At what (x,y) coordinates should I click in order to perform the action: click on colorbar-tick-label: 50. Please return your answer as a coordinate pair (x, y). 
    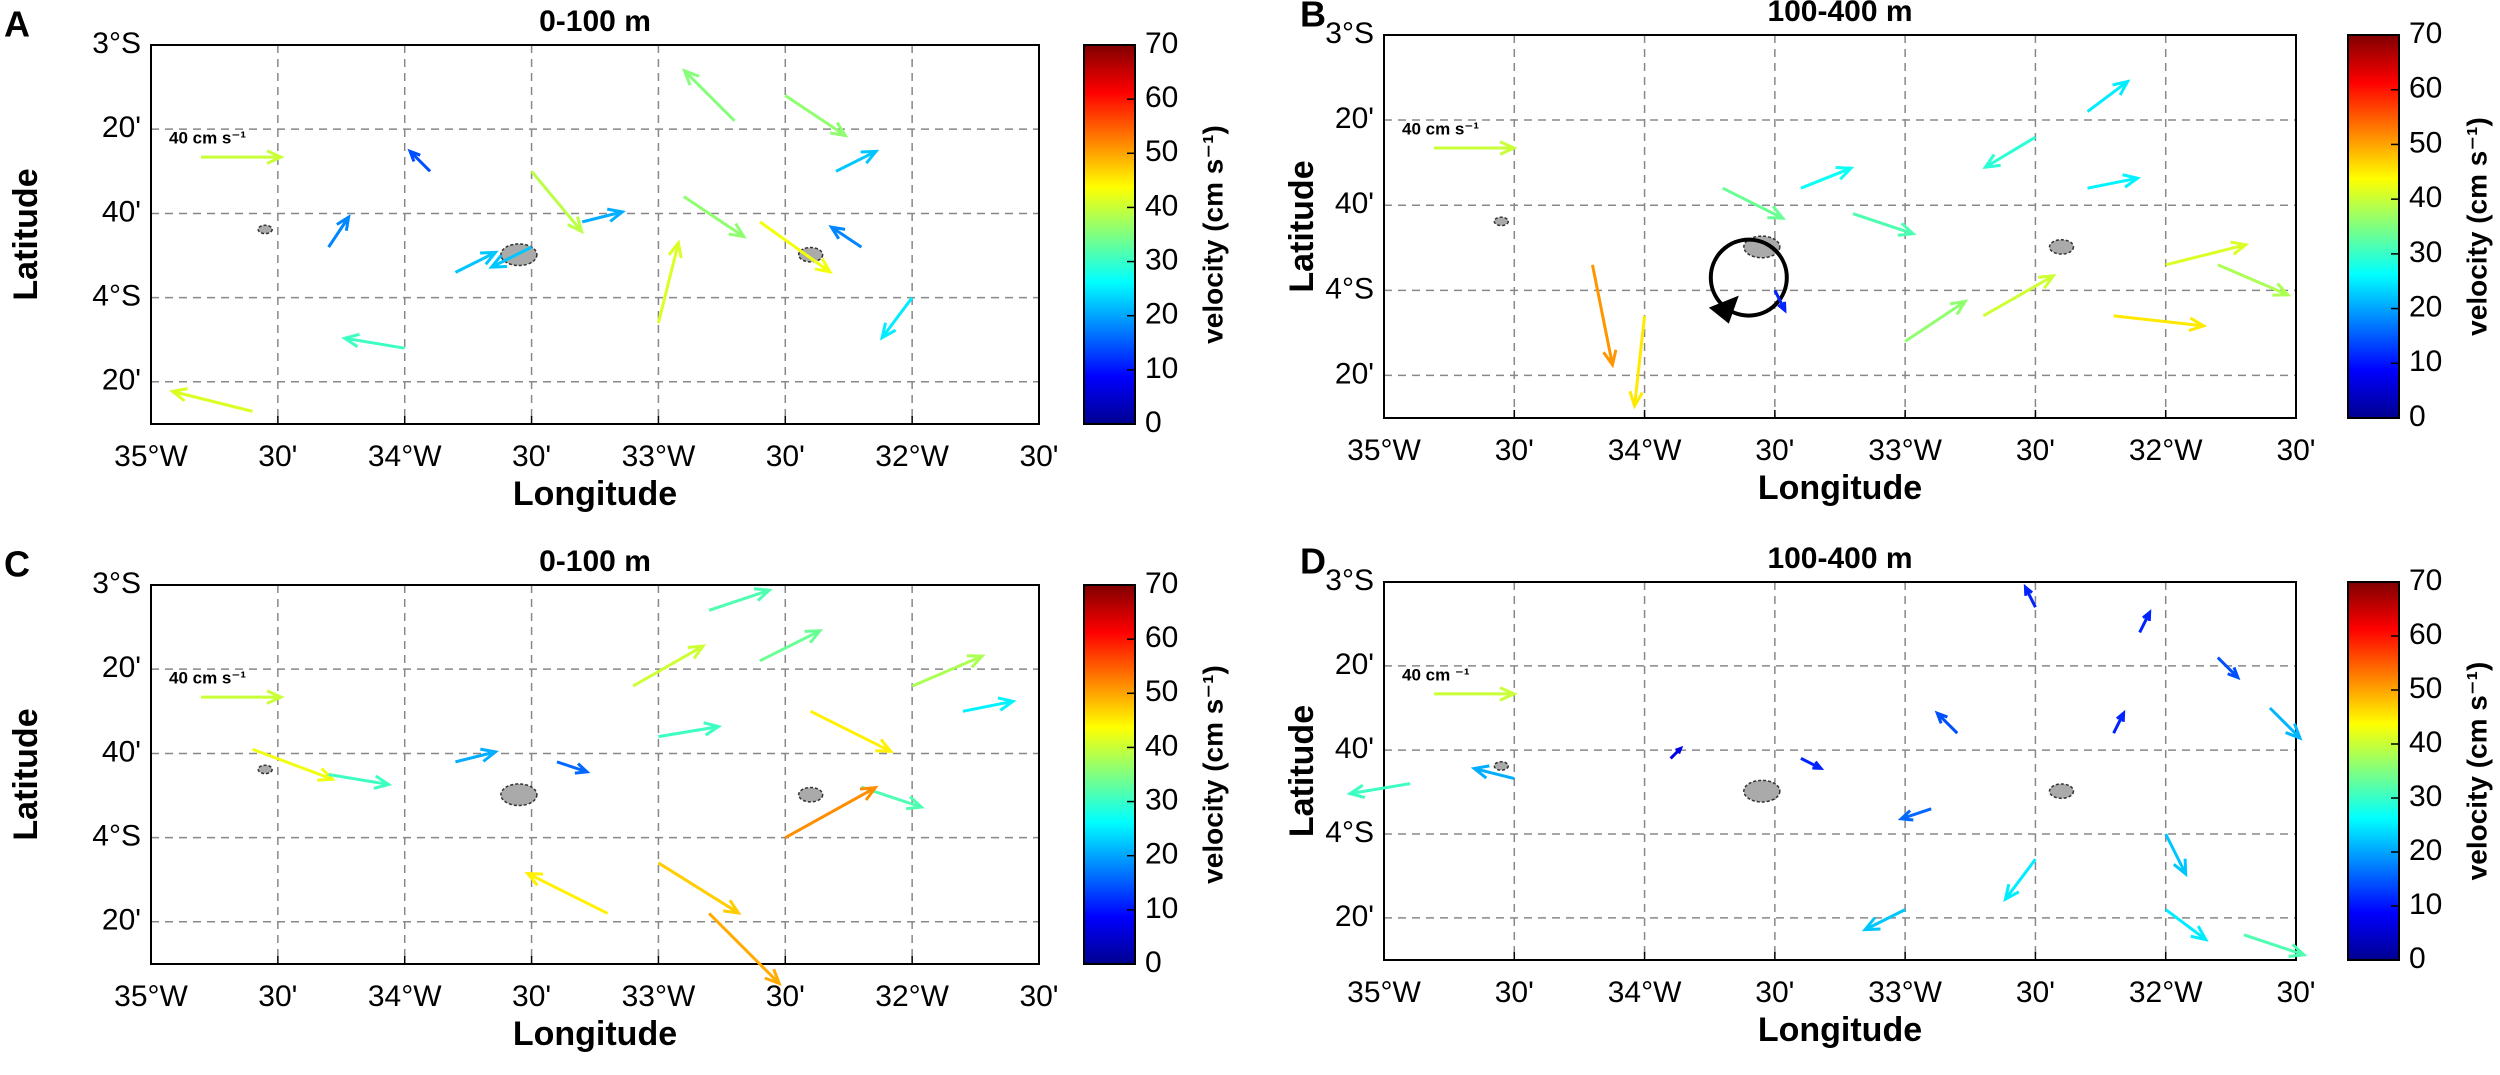
    Looking at the image, I should click on (1161, 151).